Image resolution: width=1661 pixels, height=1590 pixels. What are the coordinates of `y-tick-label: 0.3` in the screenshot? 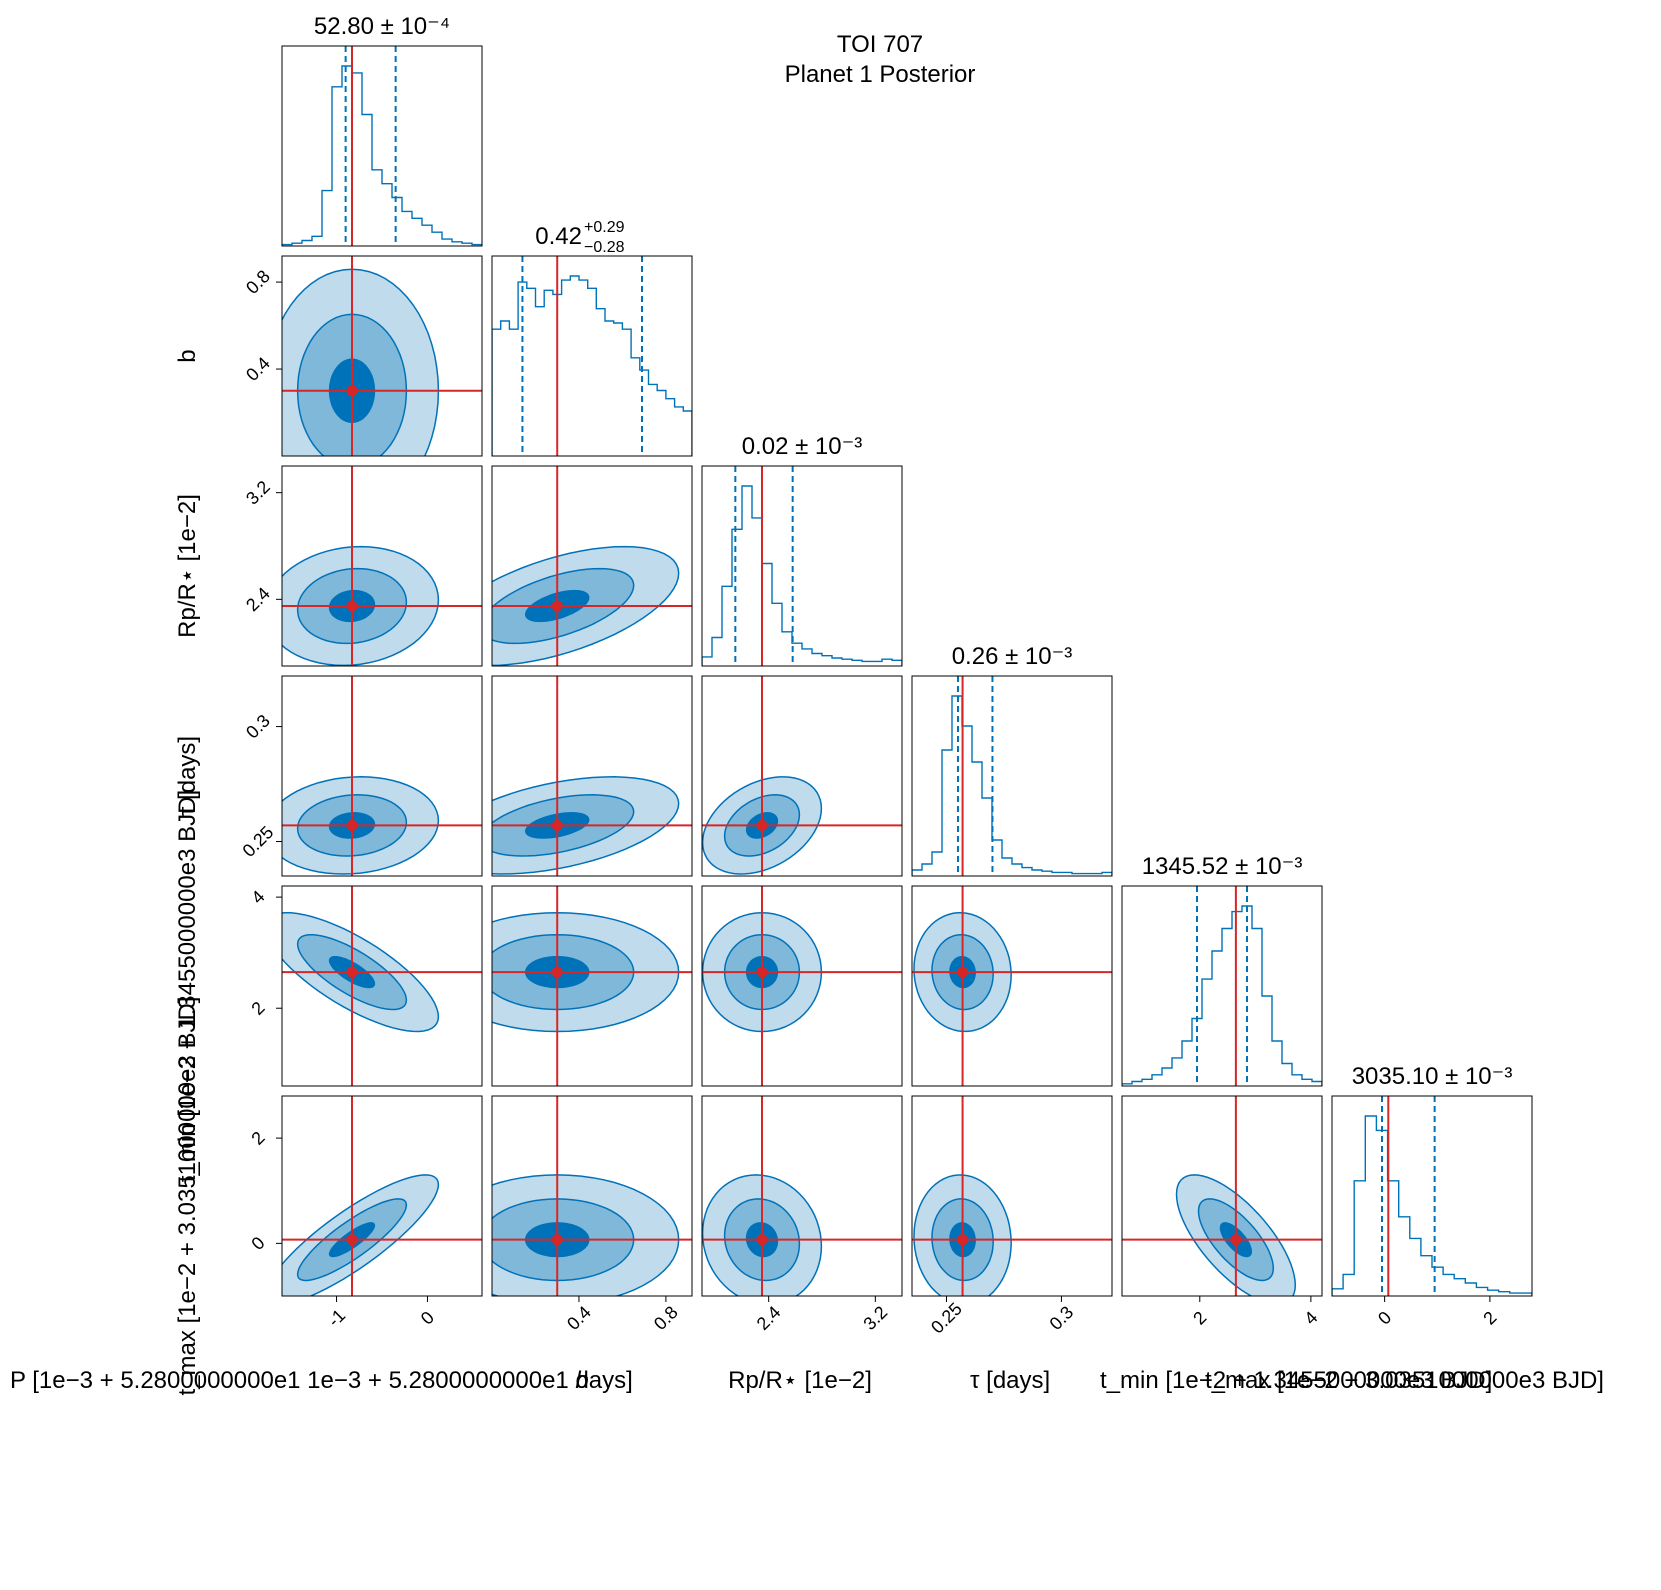 It's located at (258, 727).